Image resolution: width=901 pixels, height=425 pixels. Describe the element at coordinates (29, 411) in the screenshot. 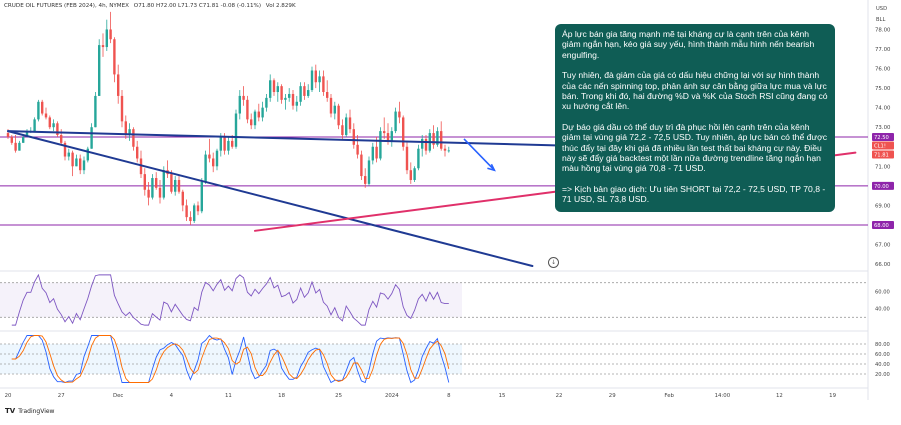

I see `tradingview-logo: TV TradingView` at that location.